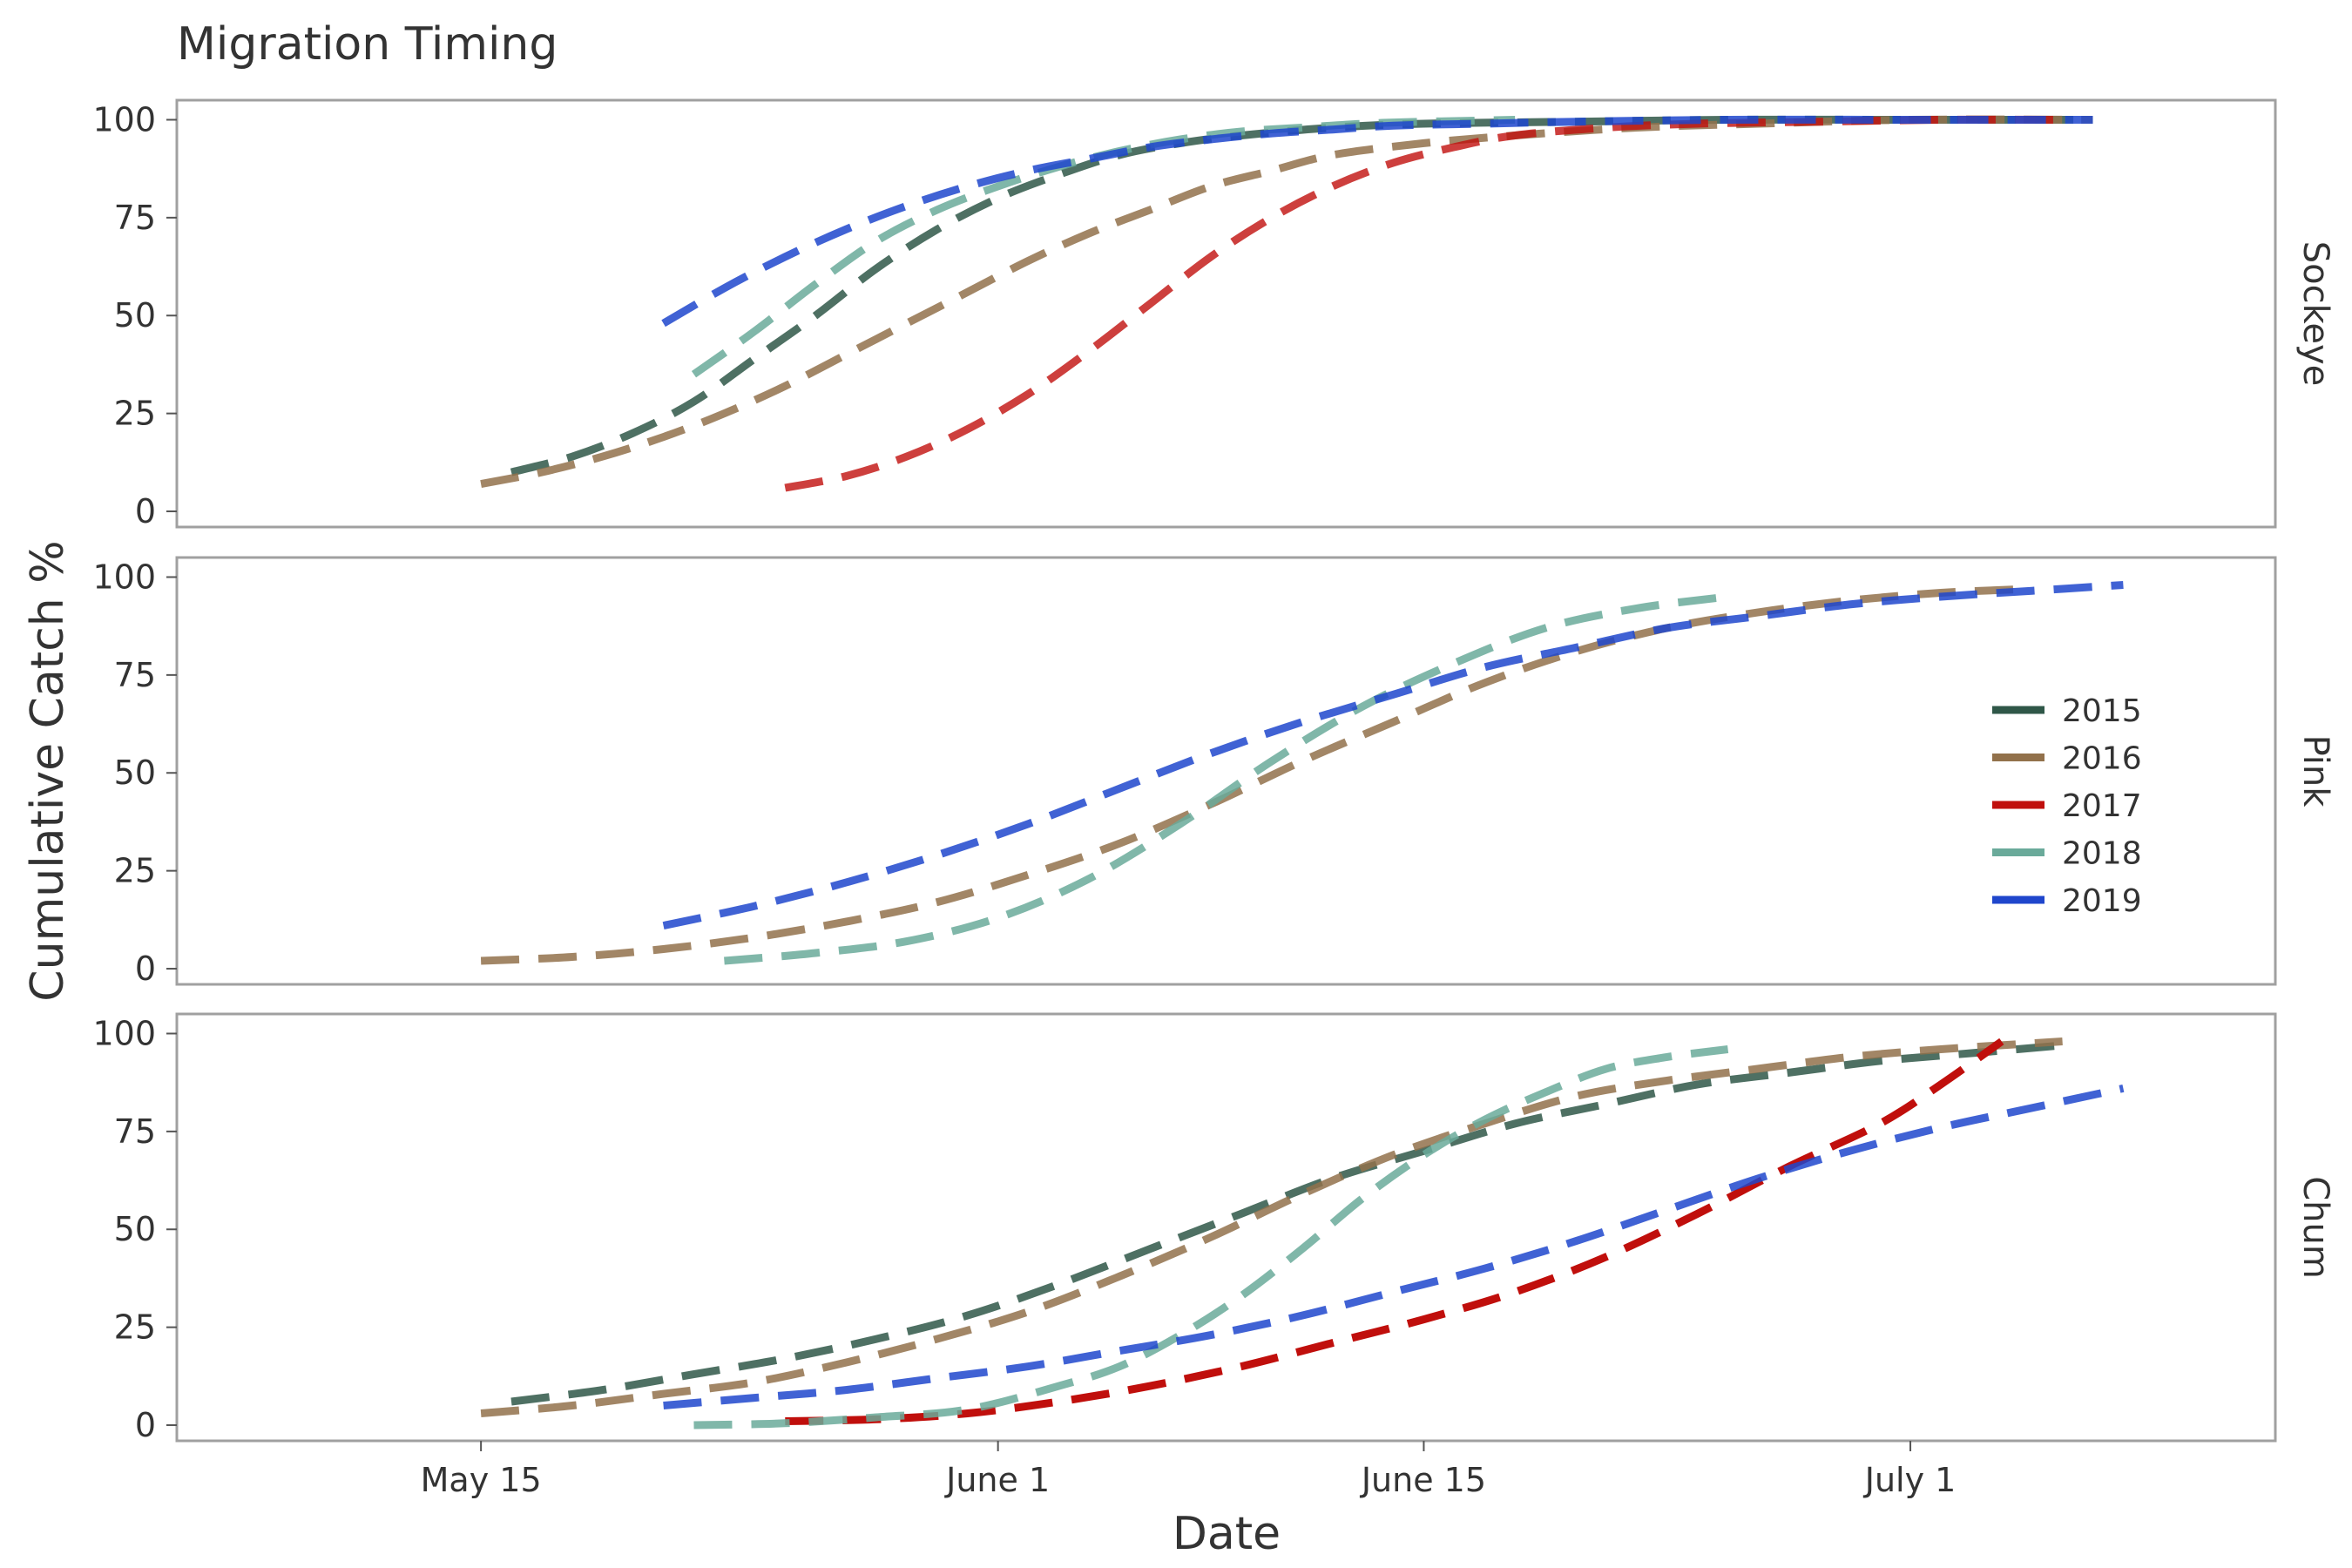 The image size is (2352, 1568). I want to click on y-axis-title: Cumulative Catch %, so click(48, 770).